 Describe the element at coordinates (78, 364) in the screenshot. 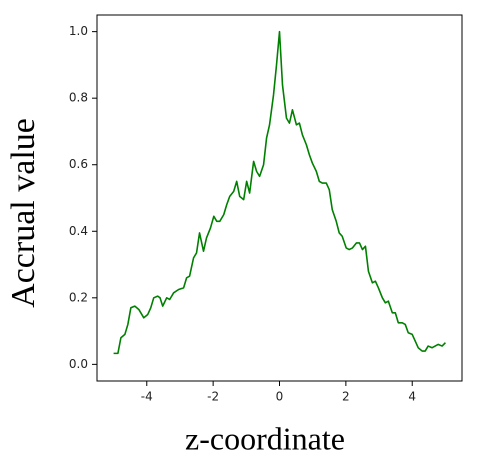

I see `y-tick-label: 0.0` at that location.